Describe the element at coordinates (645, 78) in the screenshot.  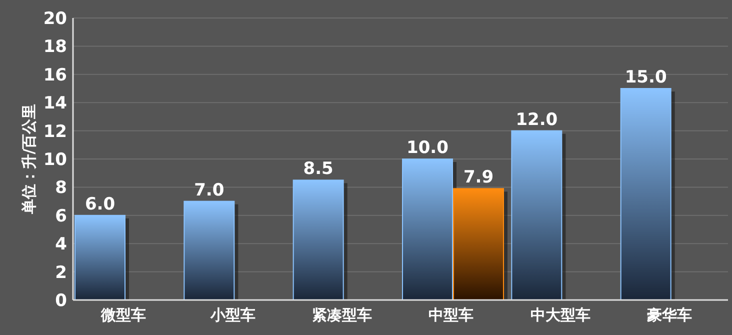
I see `data-label: 15.0` at that location.